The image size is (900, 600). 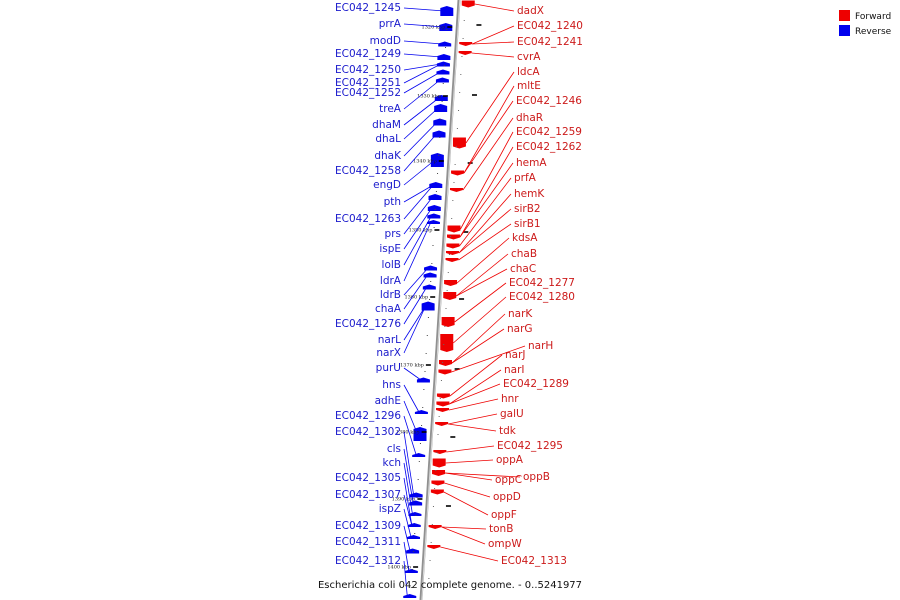 I want to click on gene-label-ec042-1245: EC042_1245, so click(x=368, y=8).